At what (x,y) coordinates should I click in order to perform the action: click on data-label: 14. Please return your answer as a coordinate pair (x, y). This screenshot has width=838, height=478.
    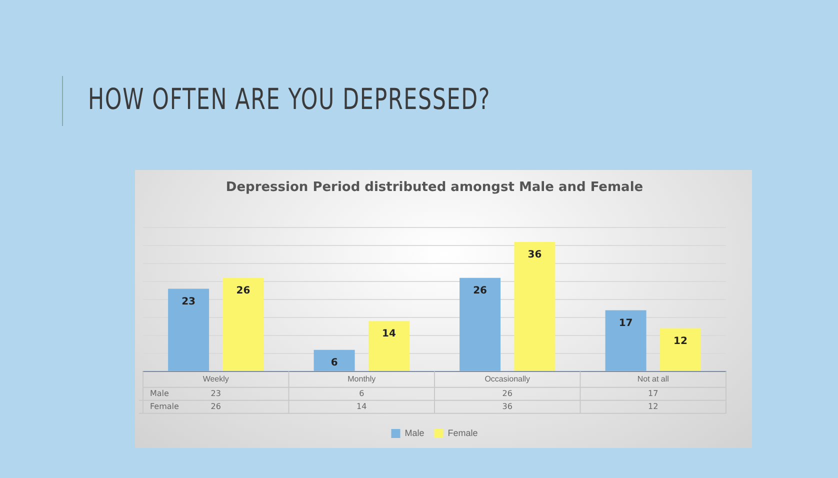
    Looking at the image, I should click on (361, 406).